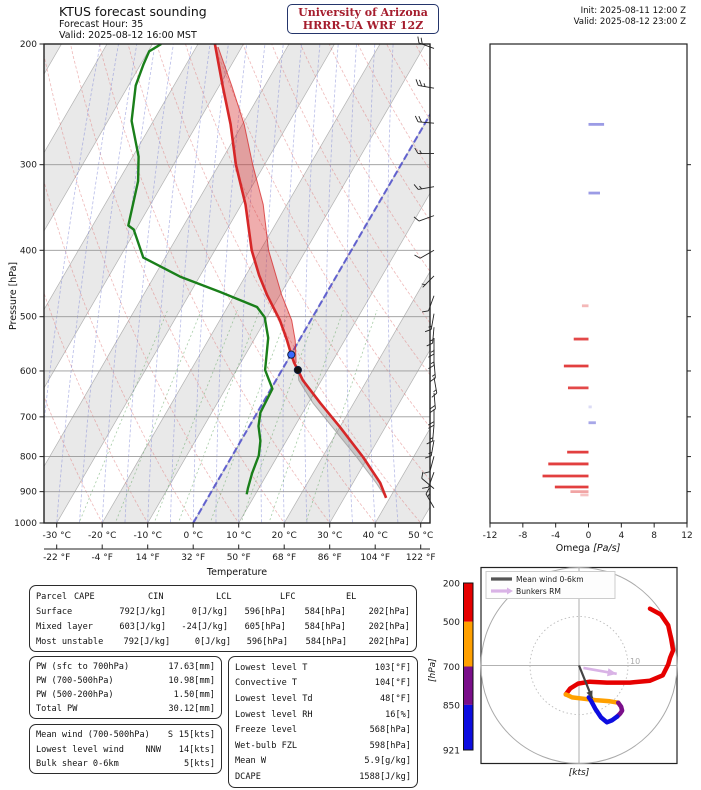  I want to click on table-cell: 603[J/kg], so click(142, 626).